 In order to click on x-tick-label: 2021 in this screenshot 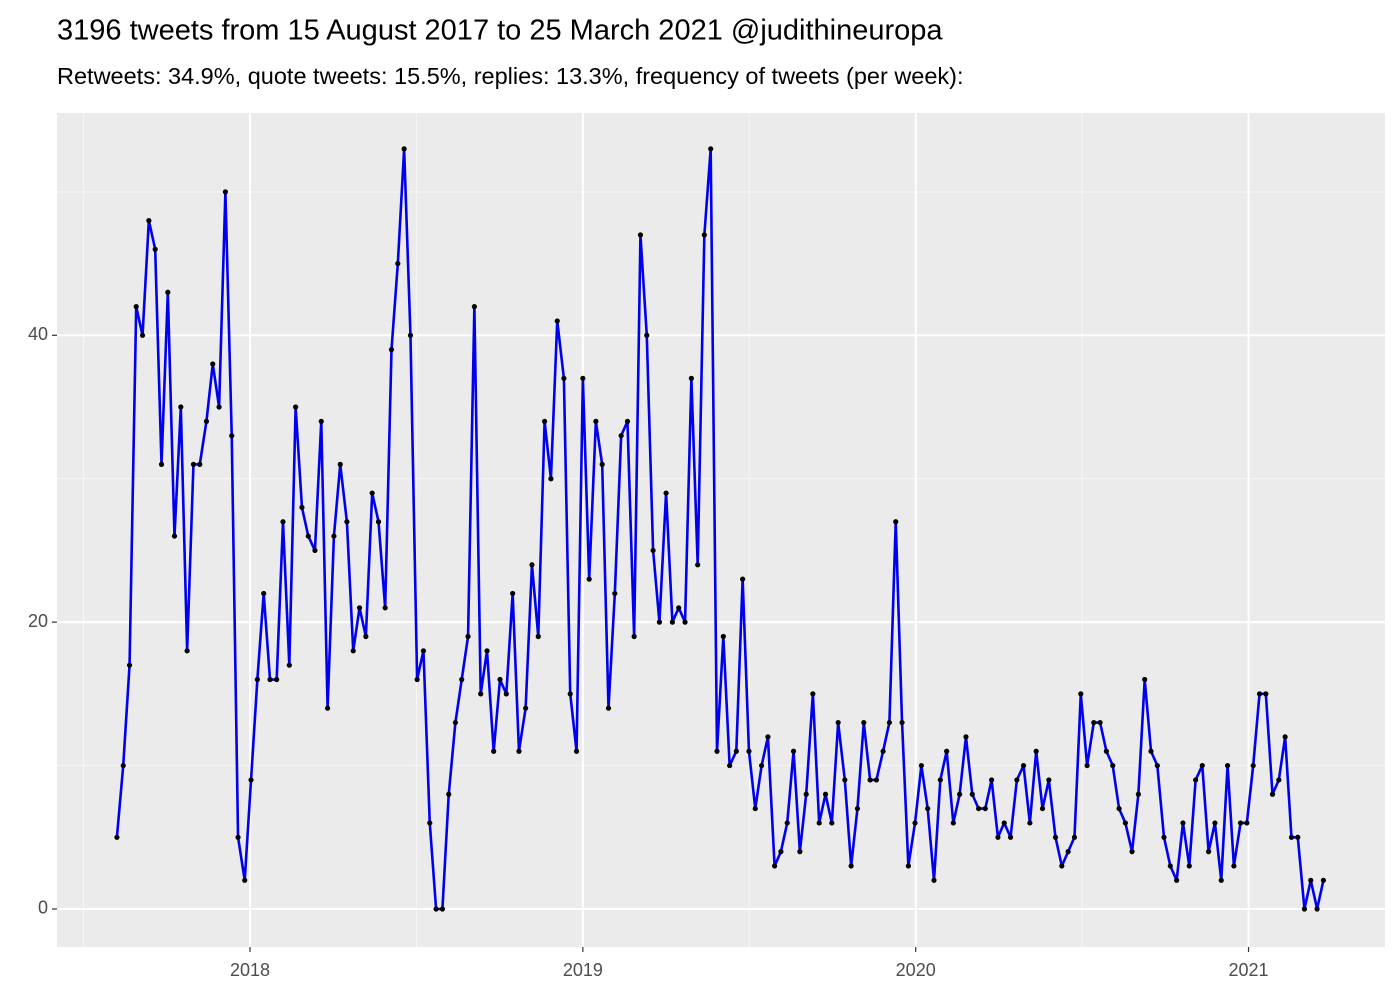, I will do `click(1249, 970)`.